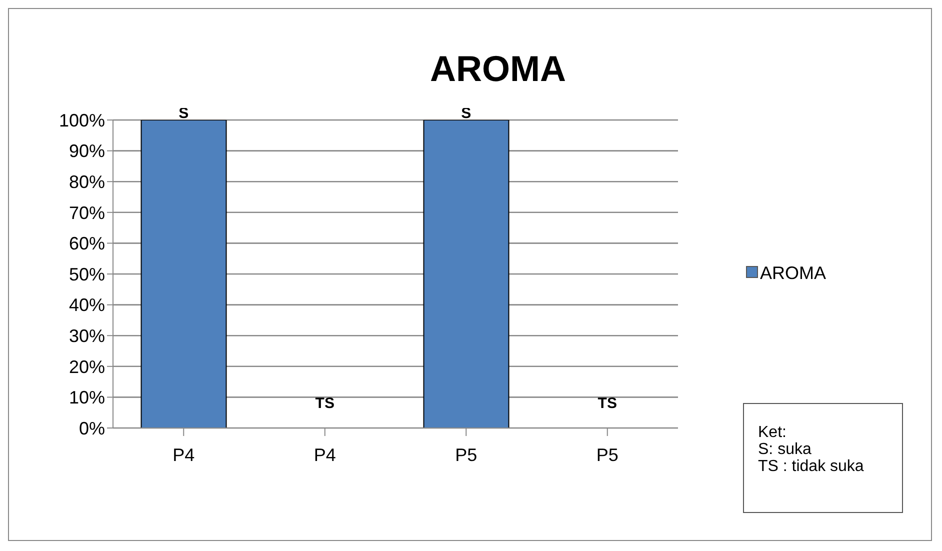  Describe the element at coordinates (86, 274) in the screenshot. I see `y-tick-label: 50%` at that location.